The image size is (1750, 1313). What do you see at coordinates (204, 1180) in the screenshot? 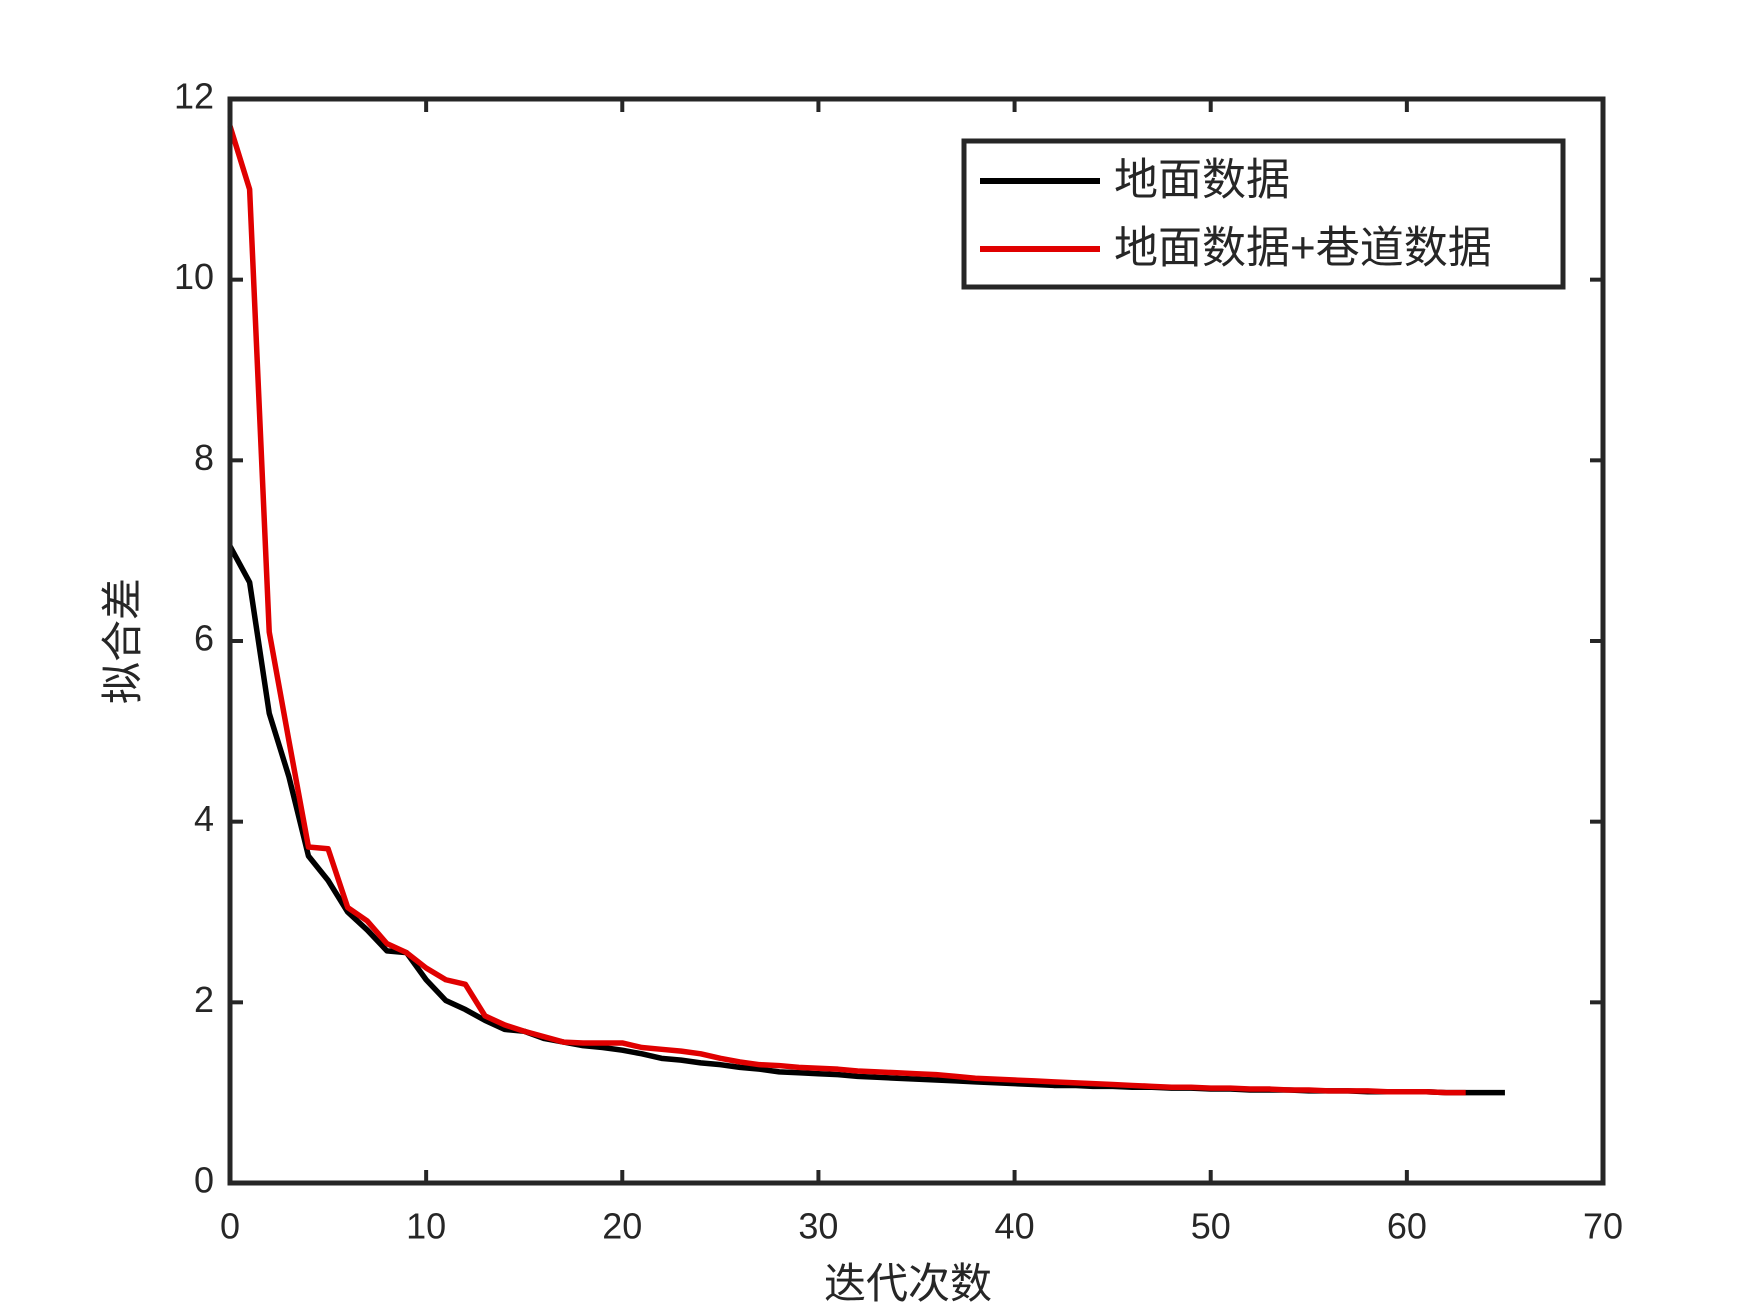
I see `y-tick-label: 0` at bounding box center [204, 1180].